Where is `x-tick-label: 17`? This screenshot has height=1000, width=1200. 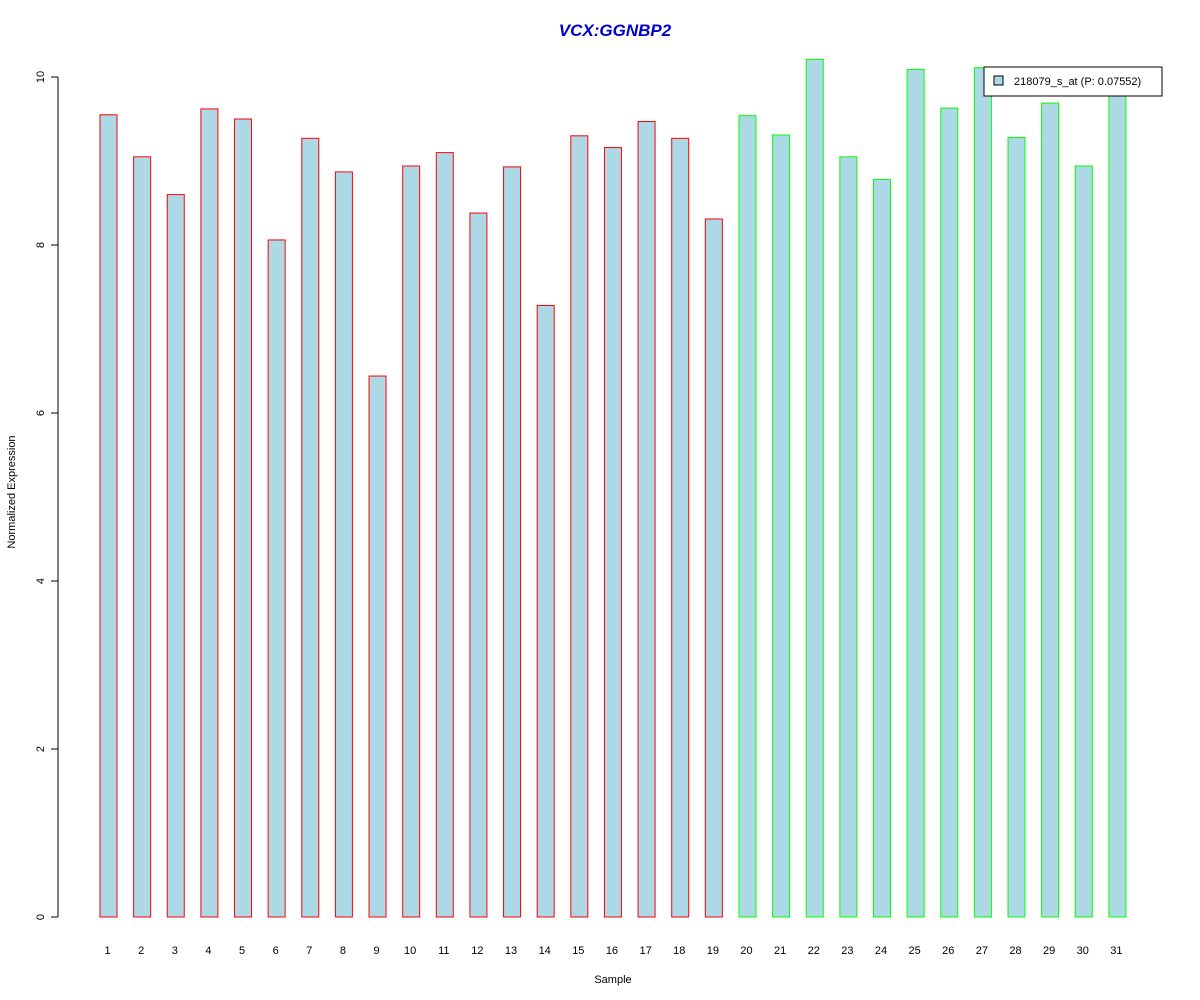 x-tick-label: 17 is located at coordinates (645, 951).